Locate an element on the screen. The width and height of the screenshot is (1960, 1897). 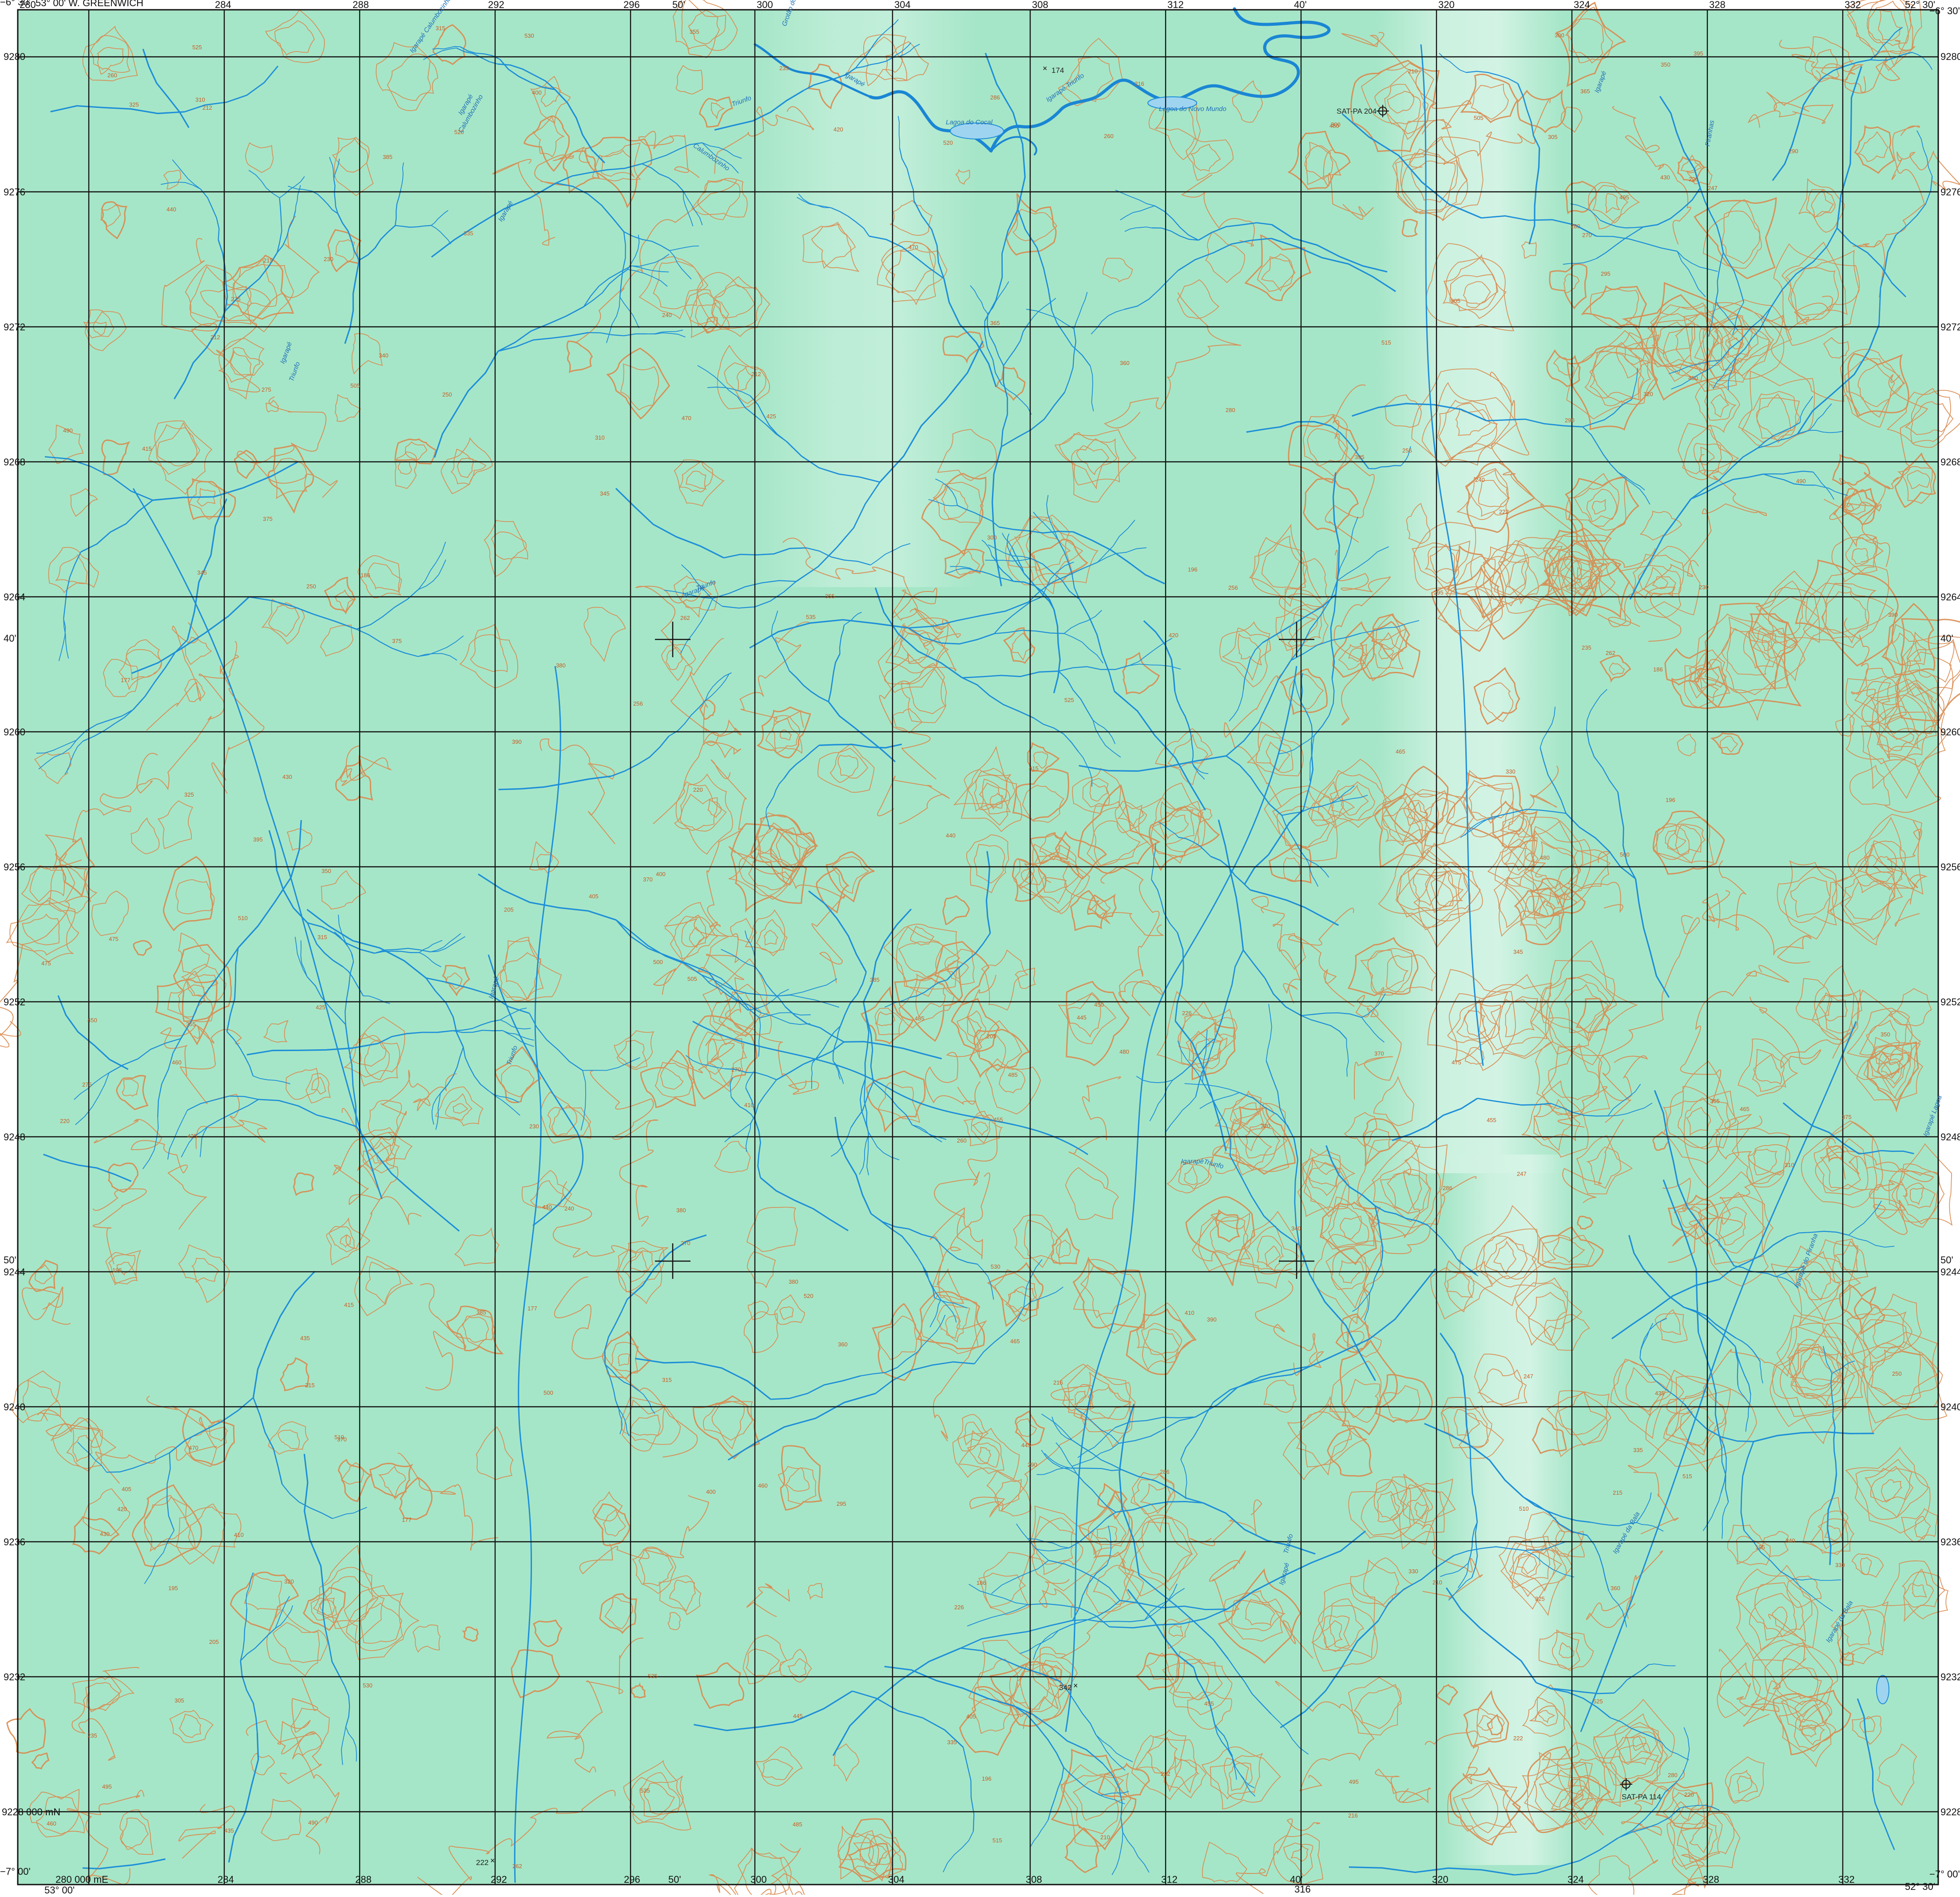
easting-label-bottom: 40' is located at coordinates (1296, 1879).